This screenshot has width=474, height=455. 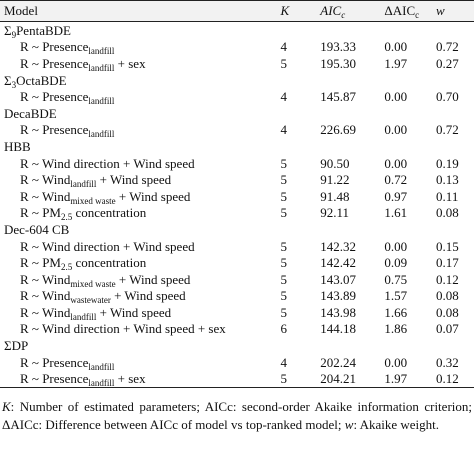 What do you see at coordinates (140, 280) in the screenshot?
I see `model-cell: R ~ Windmixed waste + Wind speed` at bounding box center [140, 280].